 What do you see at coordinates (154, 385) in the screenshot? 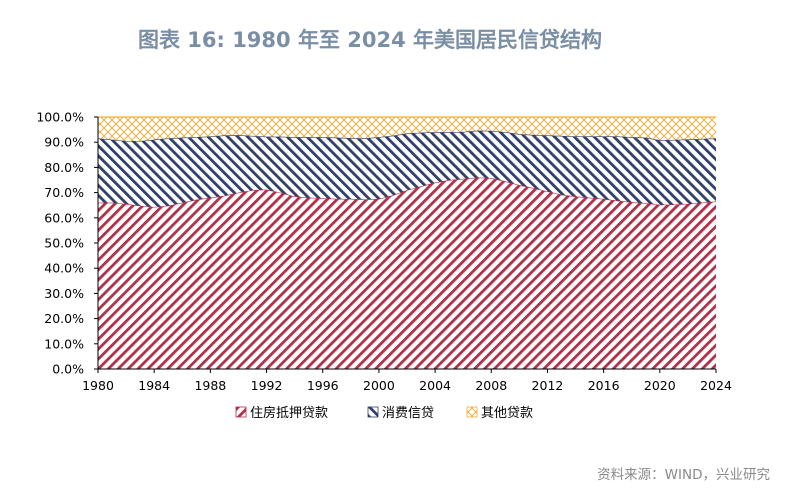
I see `x-tick-label: 1984` at bounding box center [154, 385].